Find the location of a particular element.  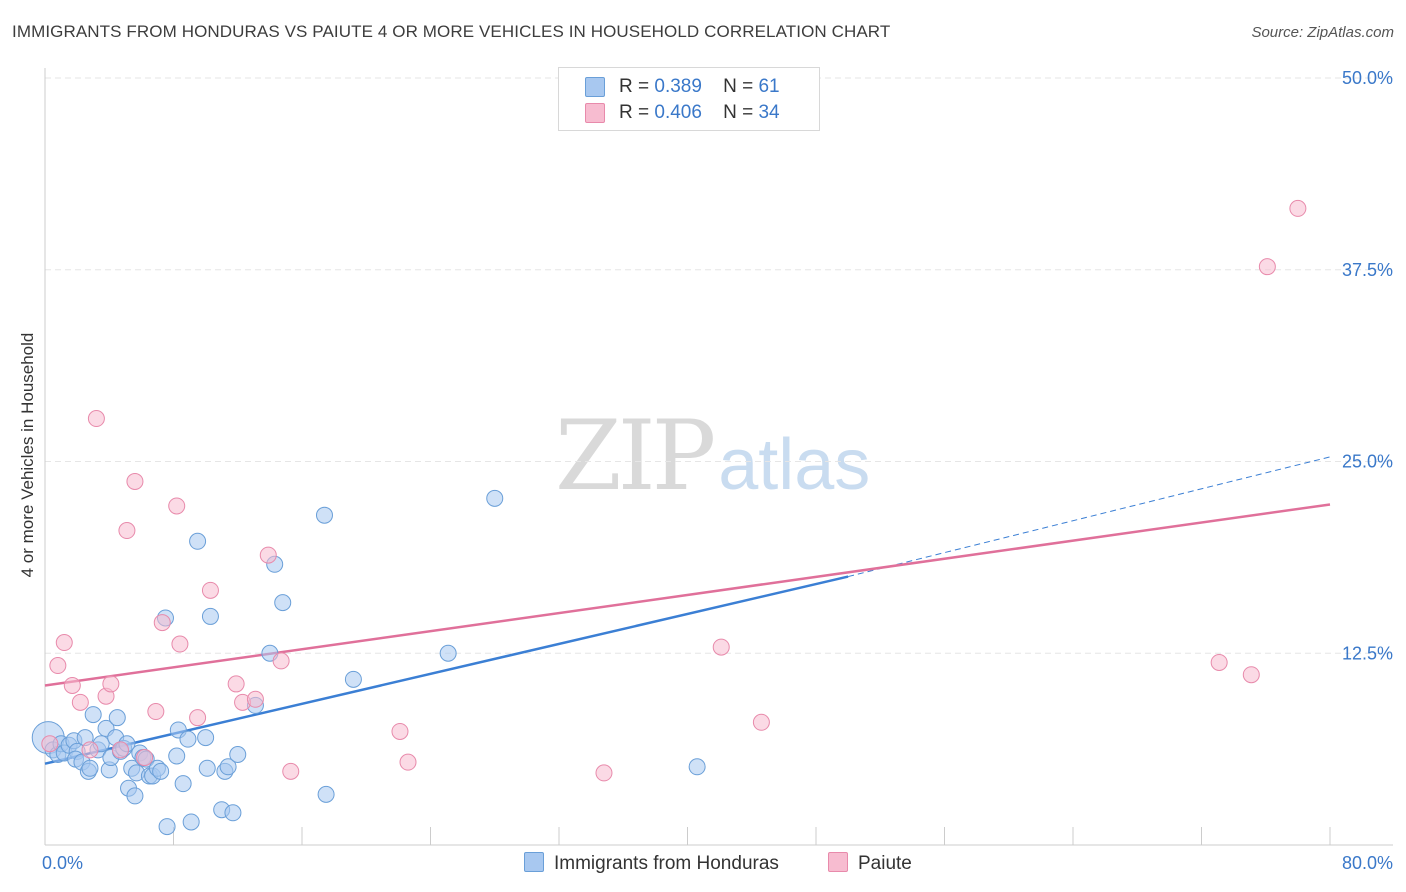

series-name-paiute: Paiute is located at coordinates (885, 863).